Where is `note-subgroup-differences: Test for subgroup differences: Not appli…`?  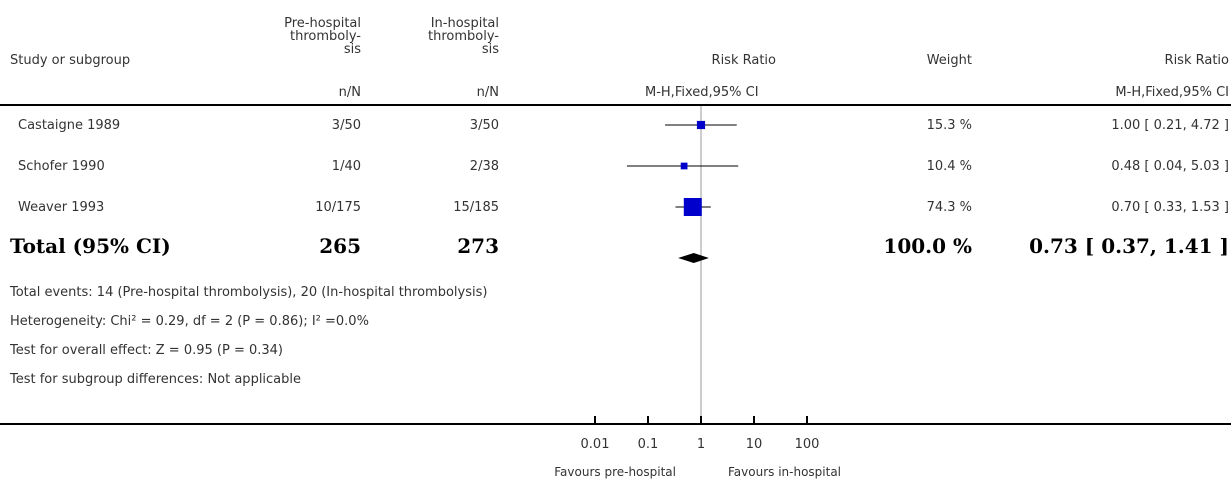 note-subgroup-differences: Test for subgroup differences: Not appli… is located at coordinates (156, 379).